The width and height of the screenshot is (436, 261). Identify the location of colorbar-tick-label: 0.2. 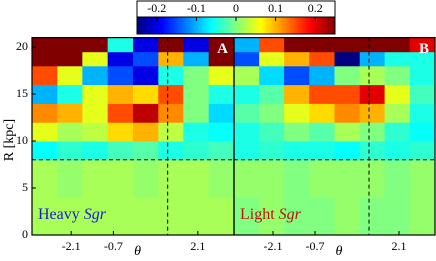
(315, 8).